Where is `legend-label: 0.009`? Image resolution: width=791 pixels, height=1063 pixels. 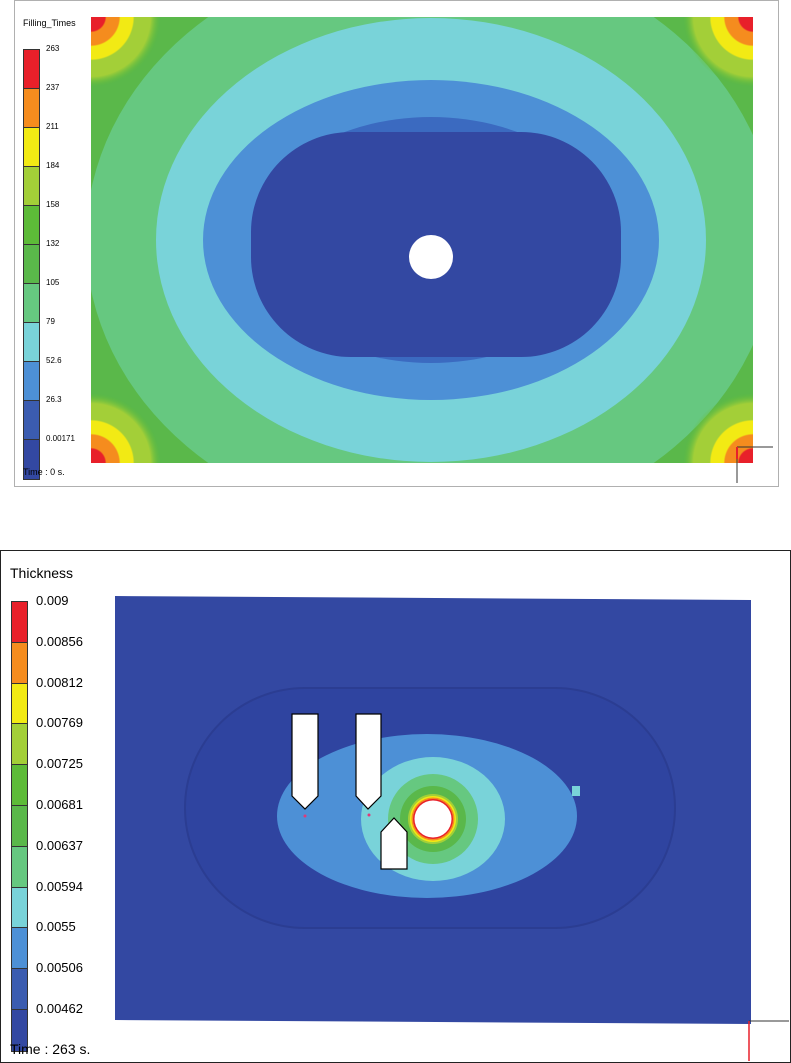 legend-label: 0.009 is located at coordinates (52, 600).